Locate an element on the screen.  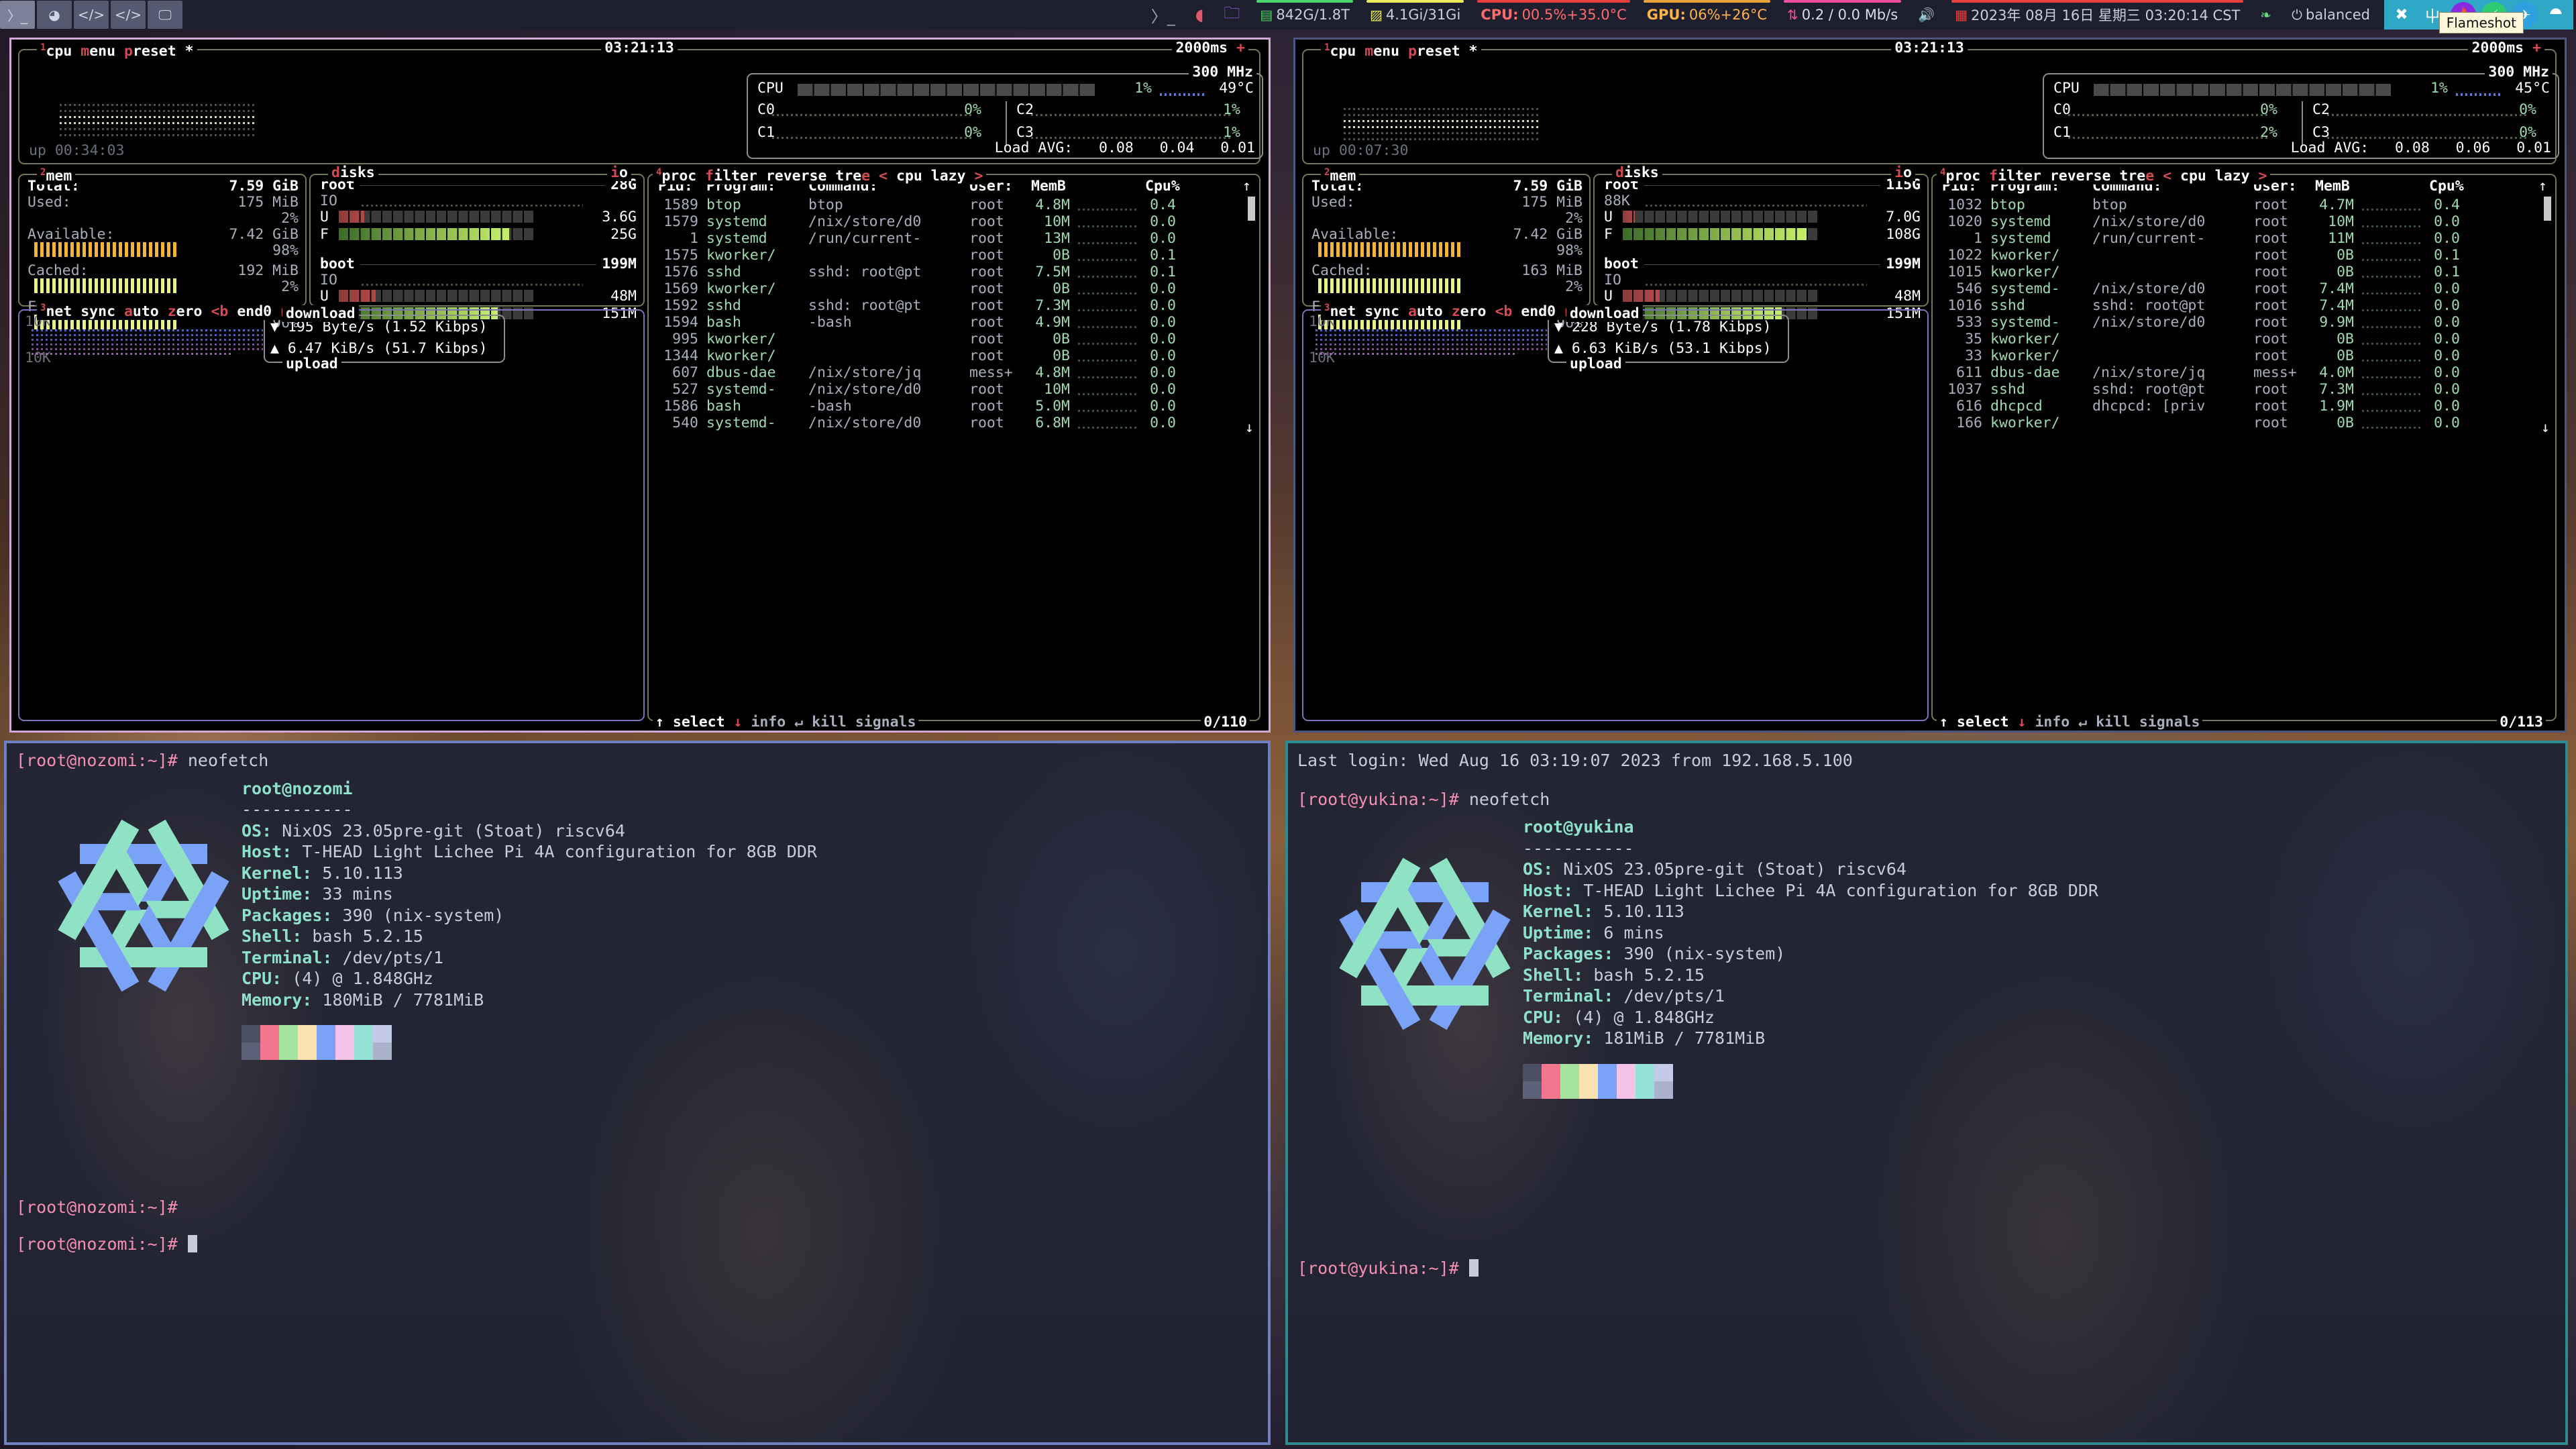
fcitx-input-icon: 屮 is located at coordinates (2432, 16).